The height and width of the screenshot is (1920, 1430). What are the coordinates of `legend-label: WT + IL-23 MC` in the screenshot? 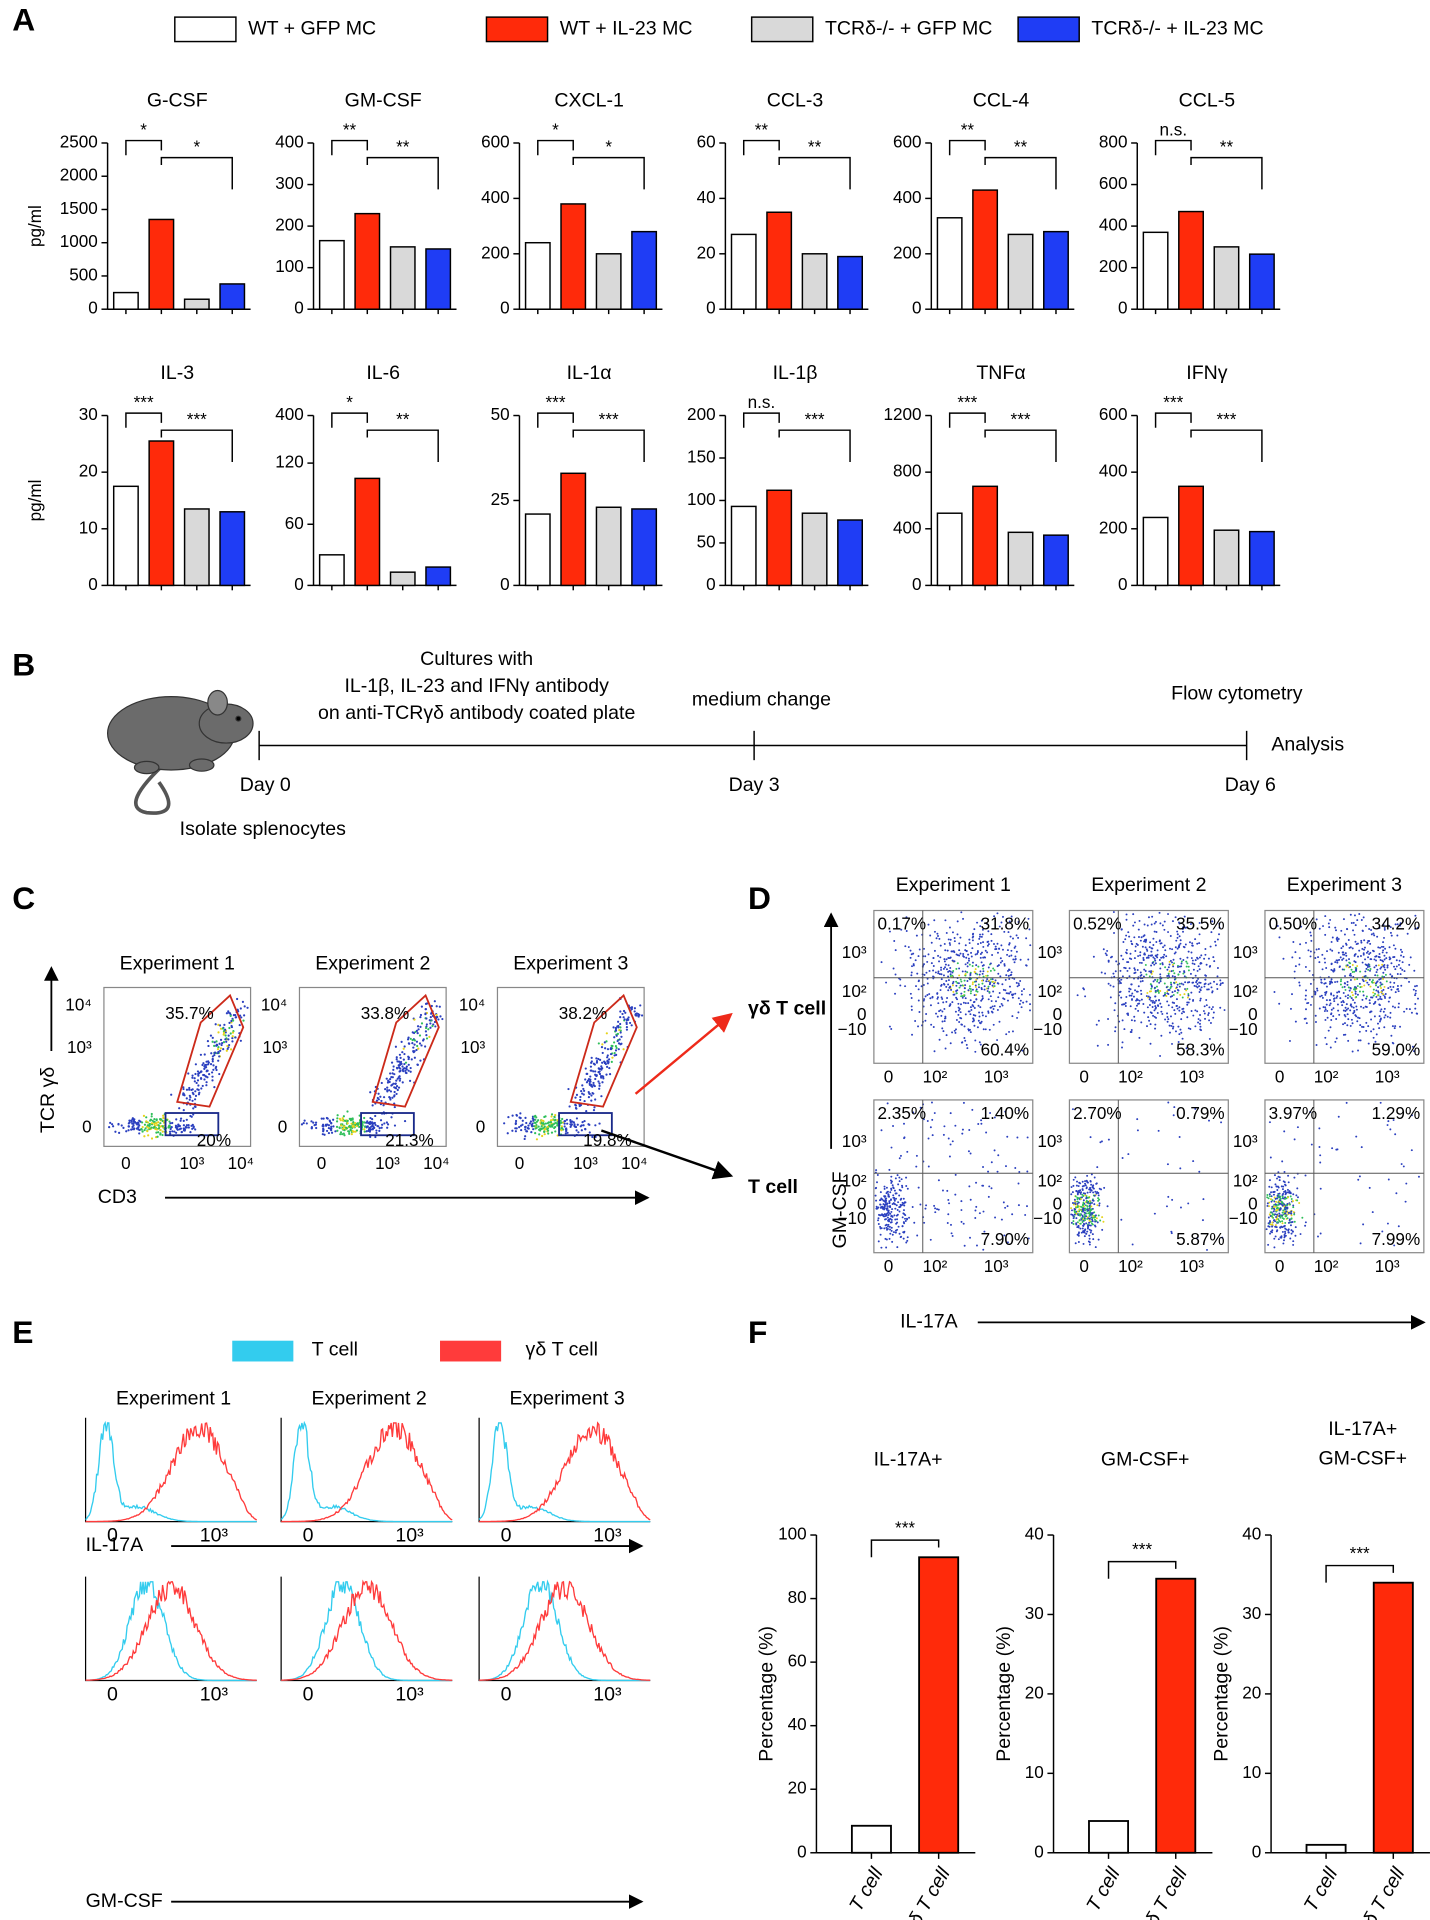 It's located at (626, 29).